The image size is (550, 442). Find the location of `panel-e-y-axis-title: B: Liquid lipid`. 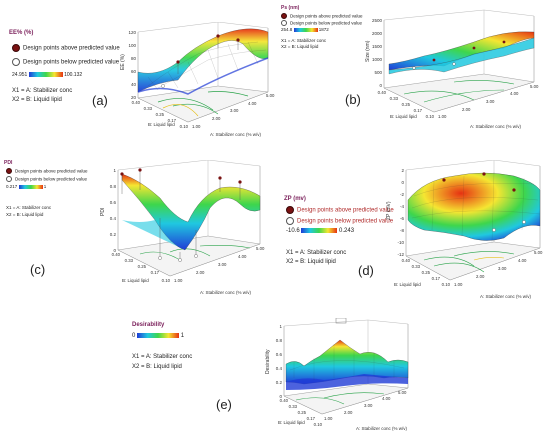

panel-e-y-axis-title: B: Liquid lipid is located at coordinates (291, 422).